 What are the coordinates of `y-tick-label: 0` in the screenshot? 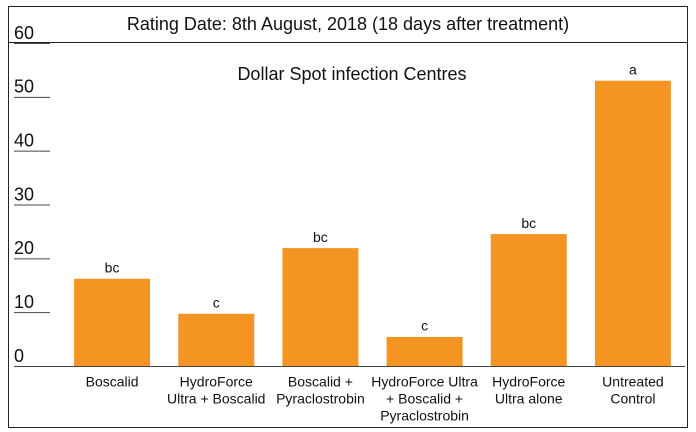 It's located at (19, 356).